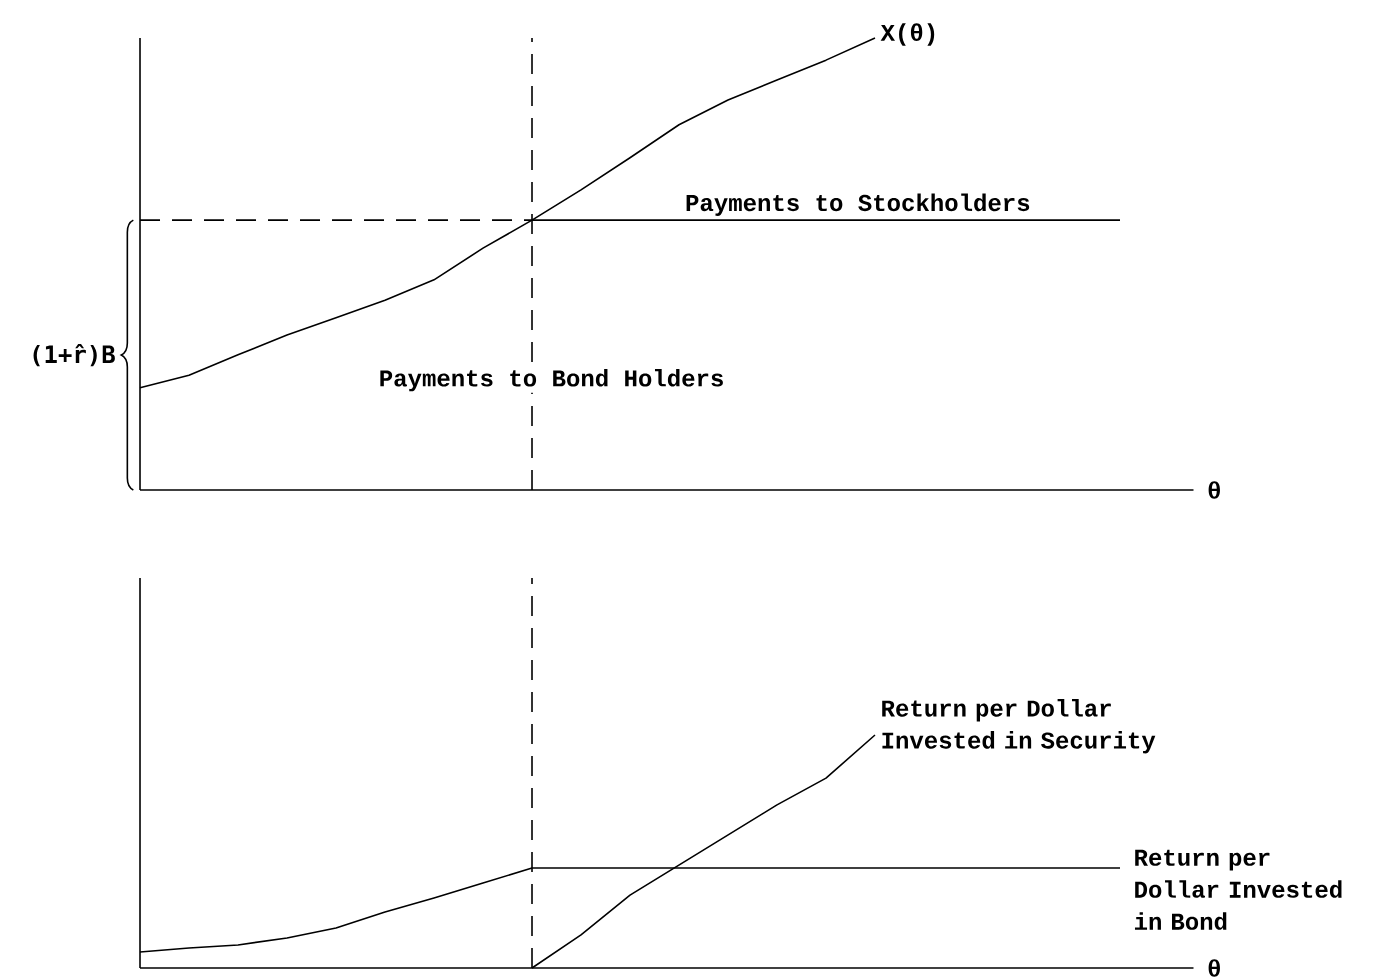 The height and width of the screenshot is (977, 1374). What do you see at coordinates (551, 380) in the screenshot?
I see `annotation: Payments to Bond Holders` at bounding box center [551, 380].